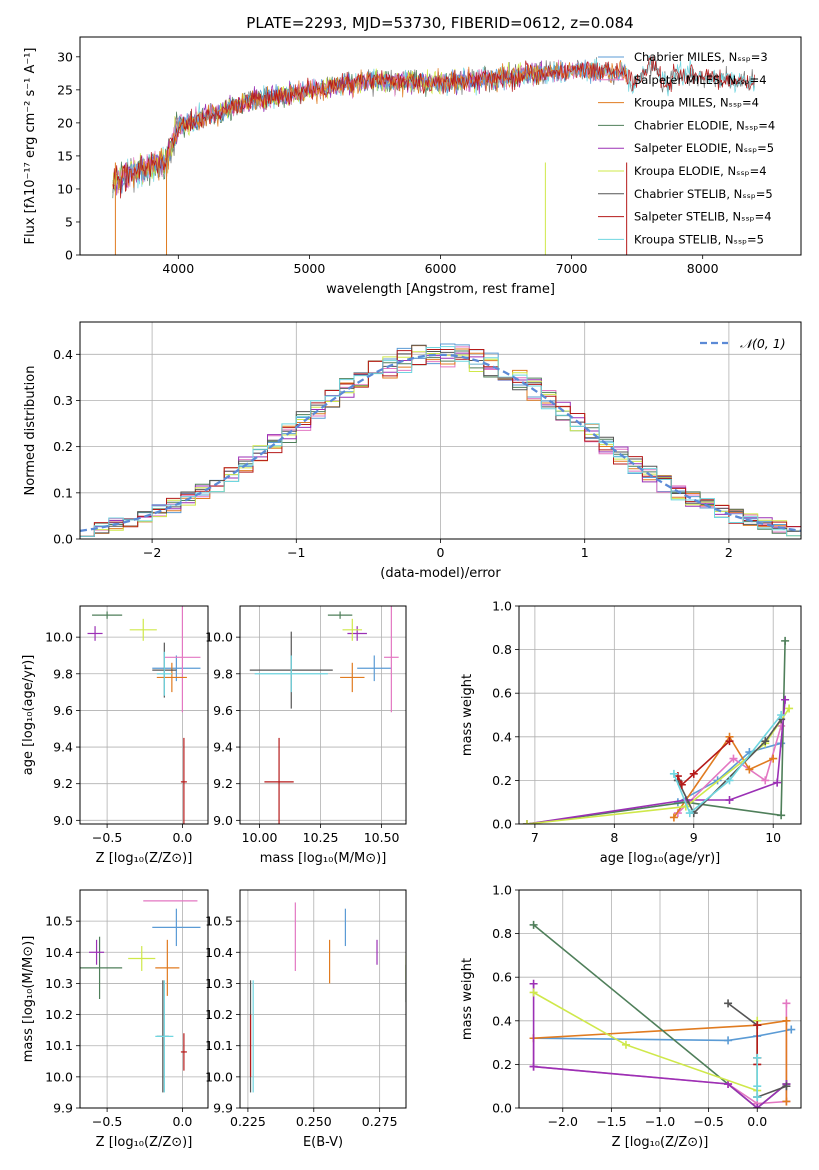 The height and width of the screenshot is (1170, 819). I want to click on x-axis-label: wavelength [Angstrom, rest frame], so click(440, 289).